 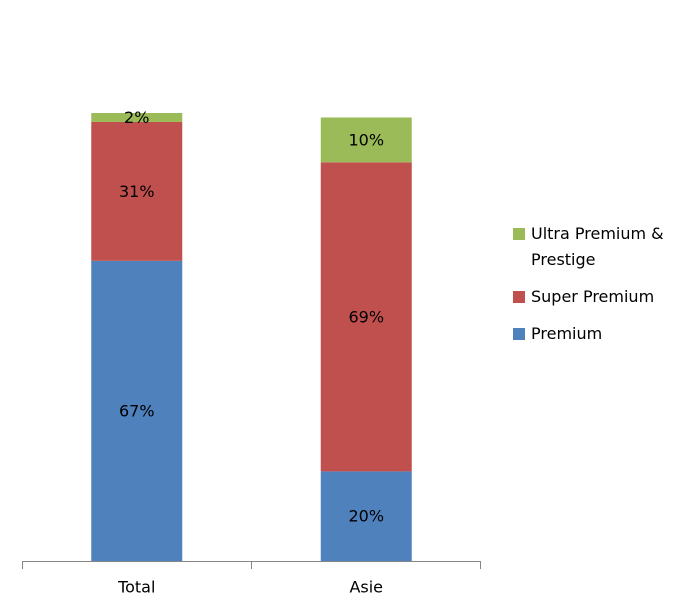 I want to click on legend-item: Super Premium, so click(x=602, y=297).